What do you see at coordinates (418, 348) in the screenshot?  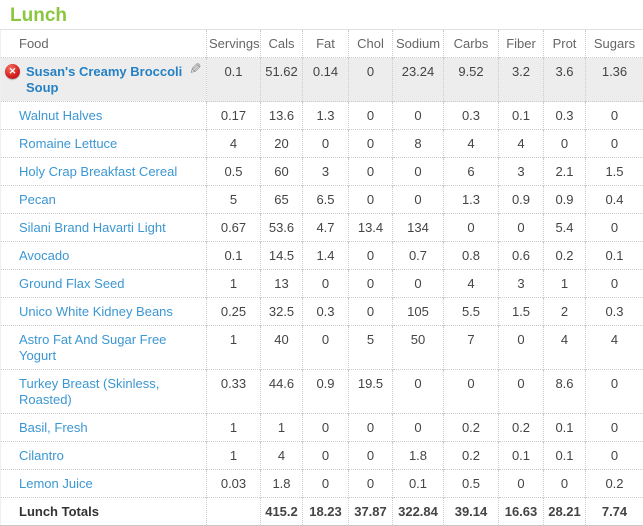 I see `value-cell-sodium: 50` at bounding box center [418, 348].